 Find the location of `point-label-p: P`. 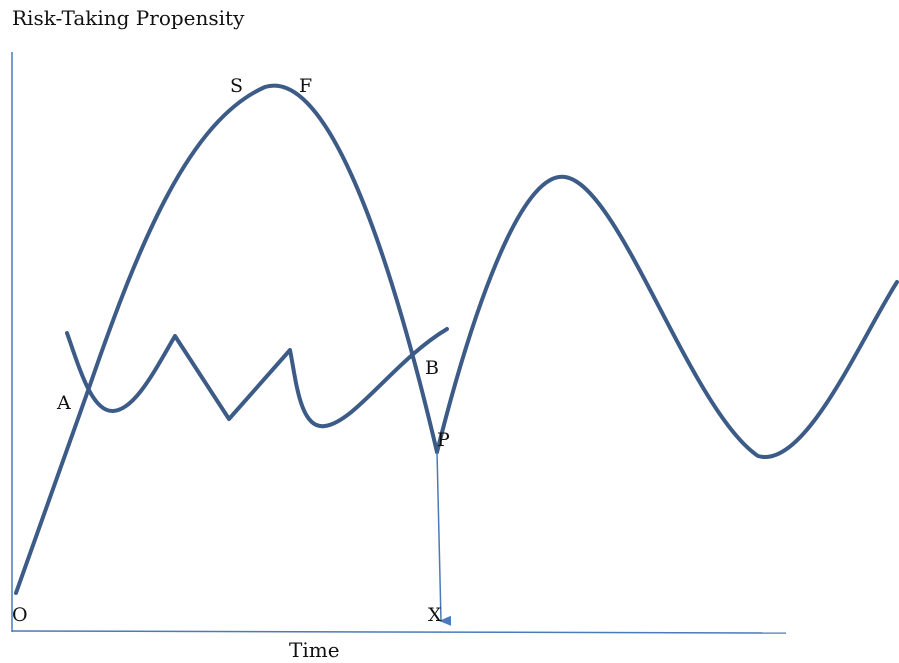

point-label-p: P is located at coordinates (443, 440).